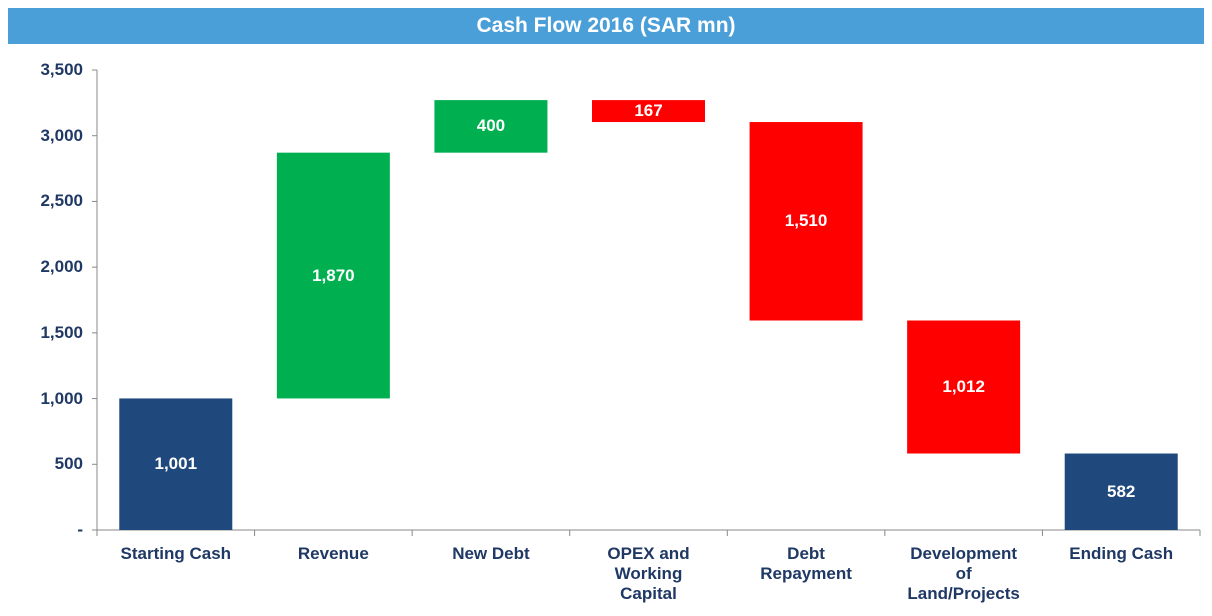  I want to click on value-label: 582, so click(1121, 491).